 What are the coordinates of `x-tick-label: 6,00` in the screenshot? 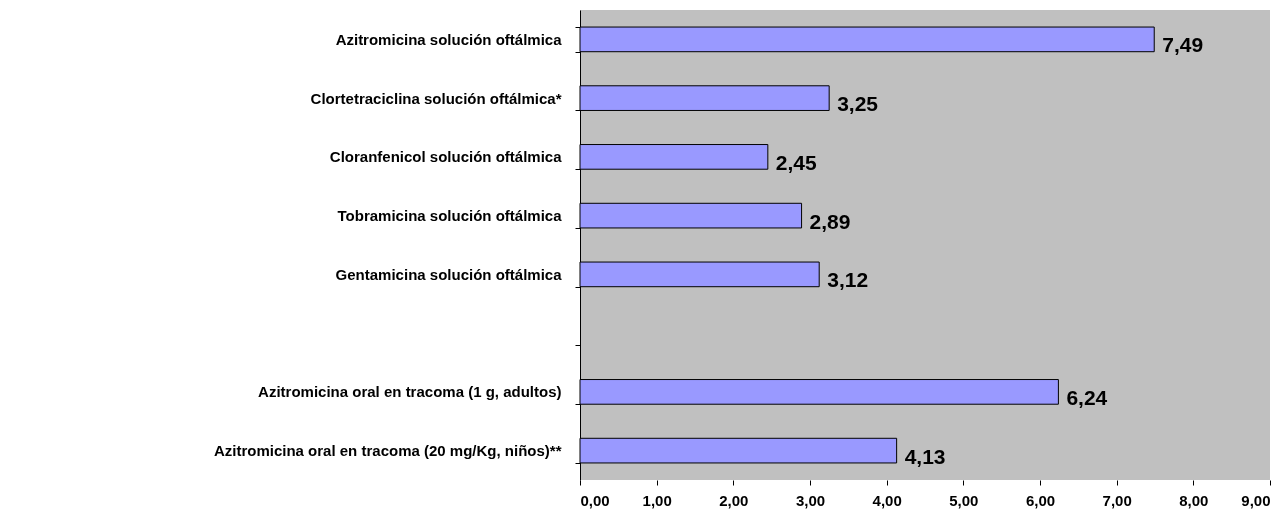 It's located at (1040, 500).